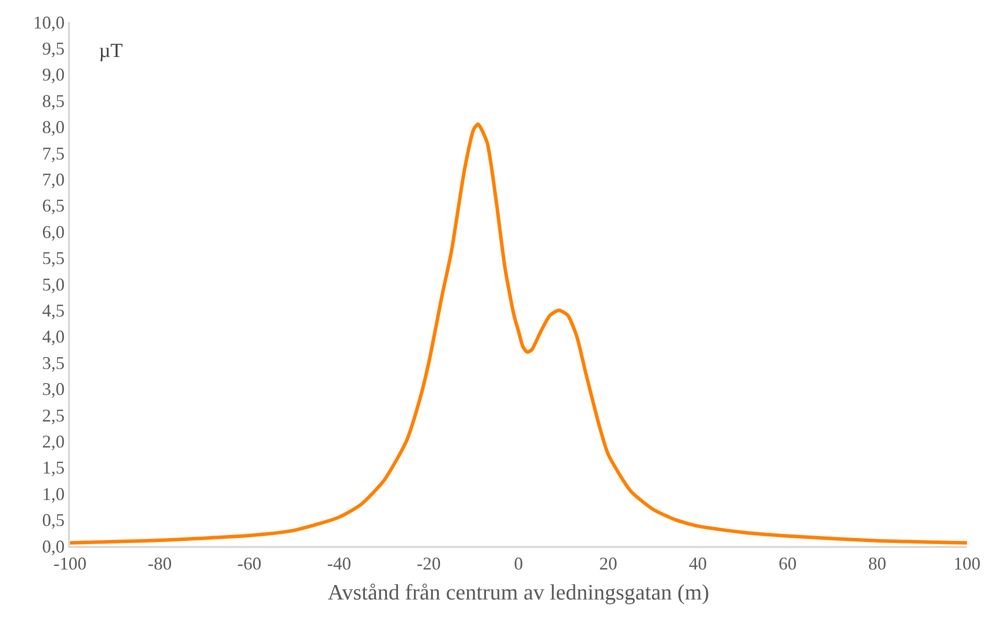 This screenshot has height=628, width=989. What do you see at coordinates (53, 232) in the screenshot?
I see `y-tick-label: 6,0` at bounding box center [53, 232].